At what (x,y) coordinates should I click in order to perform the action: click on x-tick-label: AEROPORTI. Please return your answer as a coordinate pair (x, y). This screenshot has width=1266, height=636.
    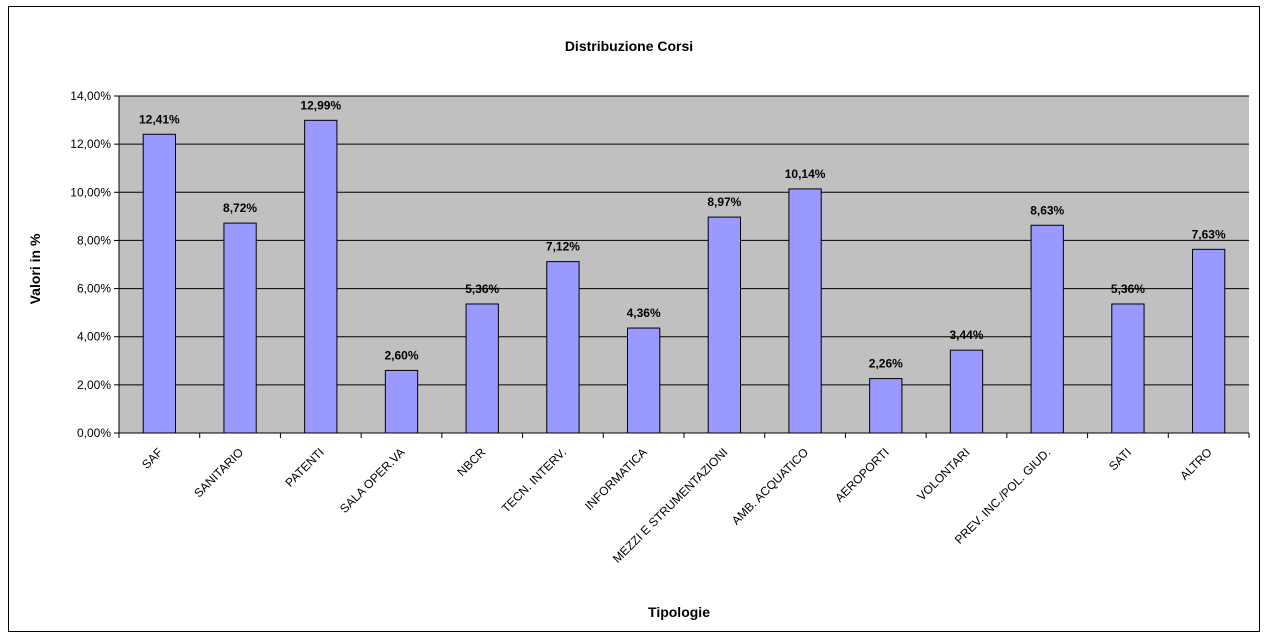
    Looking at the image, I should click on (862, 475).